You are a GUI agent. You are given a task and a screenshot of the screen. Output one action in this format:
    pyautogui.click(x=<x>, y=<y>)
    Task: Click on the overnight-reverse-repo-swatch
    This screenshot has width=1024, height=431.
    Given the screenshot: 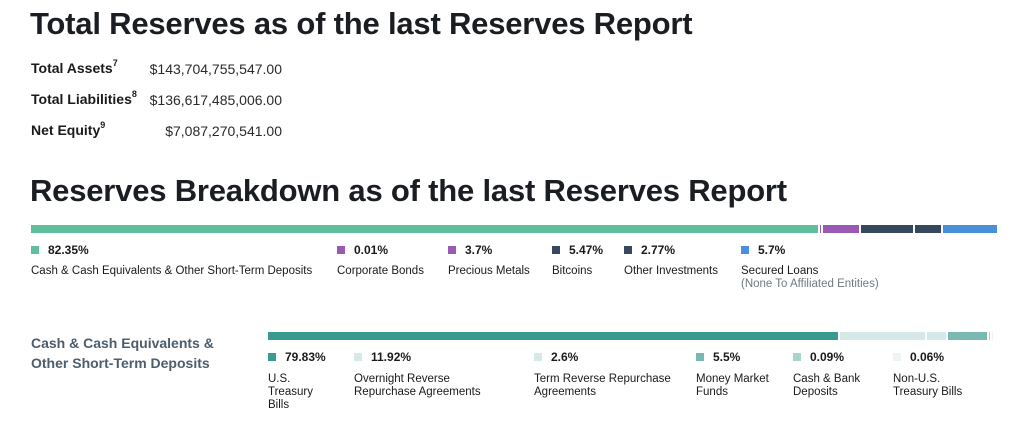 What is the action you would take?
    pyautogui.click(x=358, y=357)
    